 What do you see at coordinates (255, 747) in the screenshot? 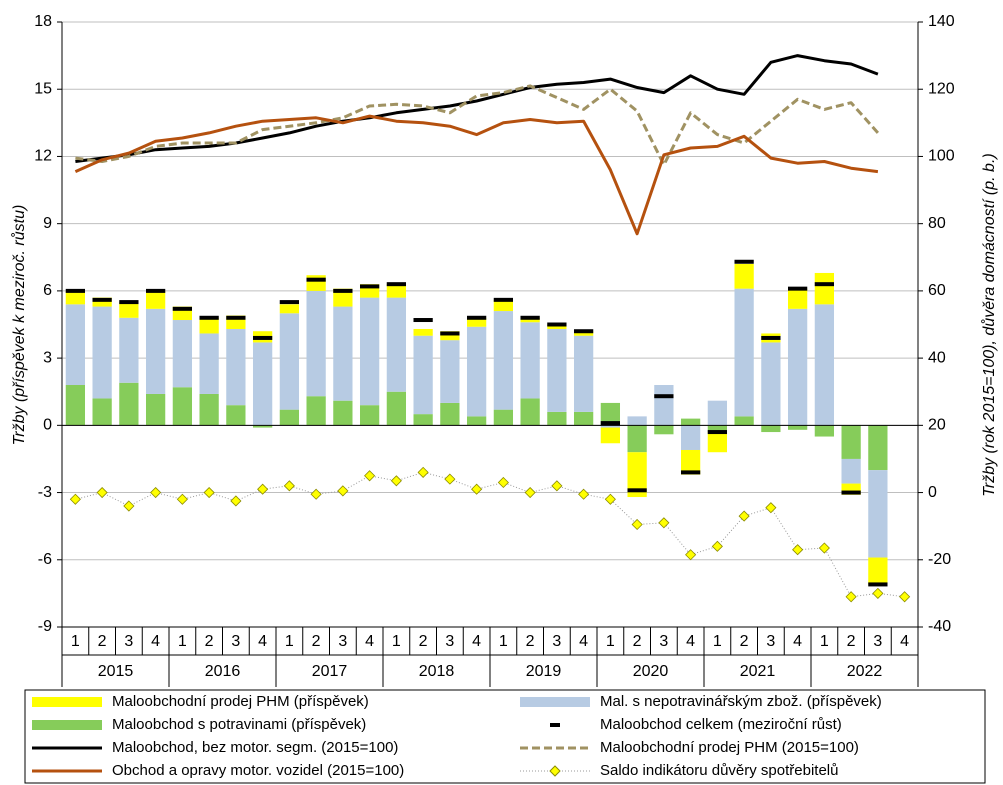
I see `legend-label: Maloobchod, bez motor. segm. (2015=100)` at bounding box center [255, 747].